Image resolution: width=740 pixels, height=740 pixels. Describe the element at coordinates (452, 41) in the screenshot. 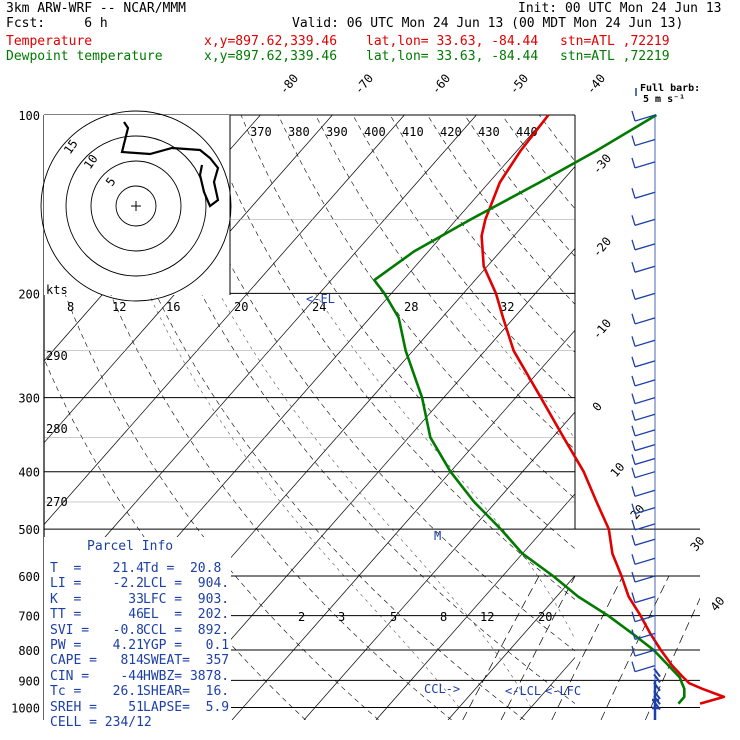

I see `legend-temperature-latlon: lat,lon= 33.63, -84.44` at that location.